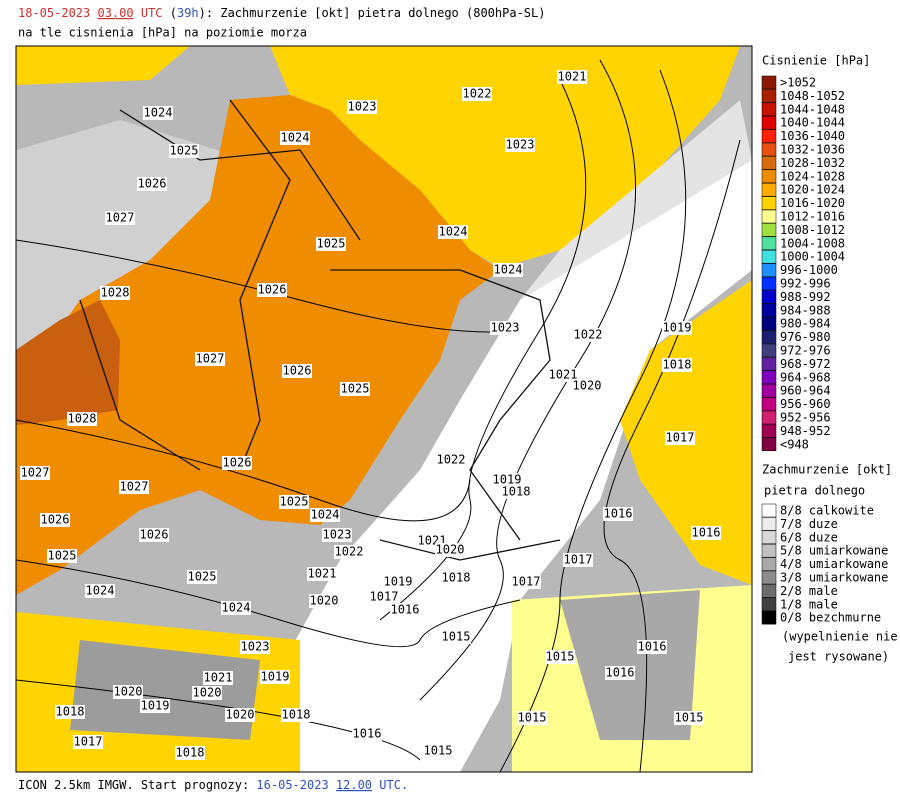 Image resolution: width=900 pixels, height=800 pixels. What do you see at coordinates (812, 109) in the screenshot?
I see `legend-label: 1044-1048` at bounding box center [812, 109].